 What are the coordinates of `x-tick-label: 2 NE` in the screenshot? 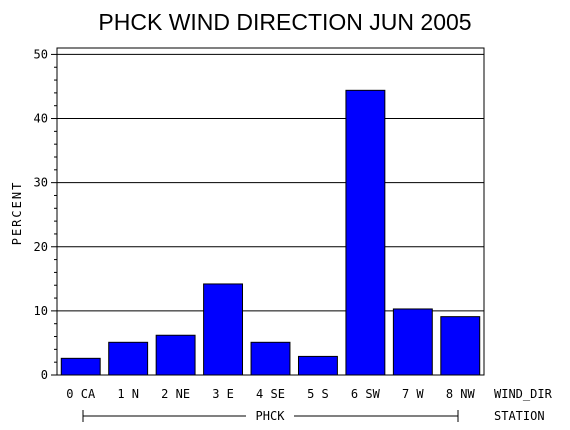 It's located at (175, 394).